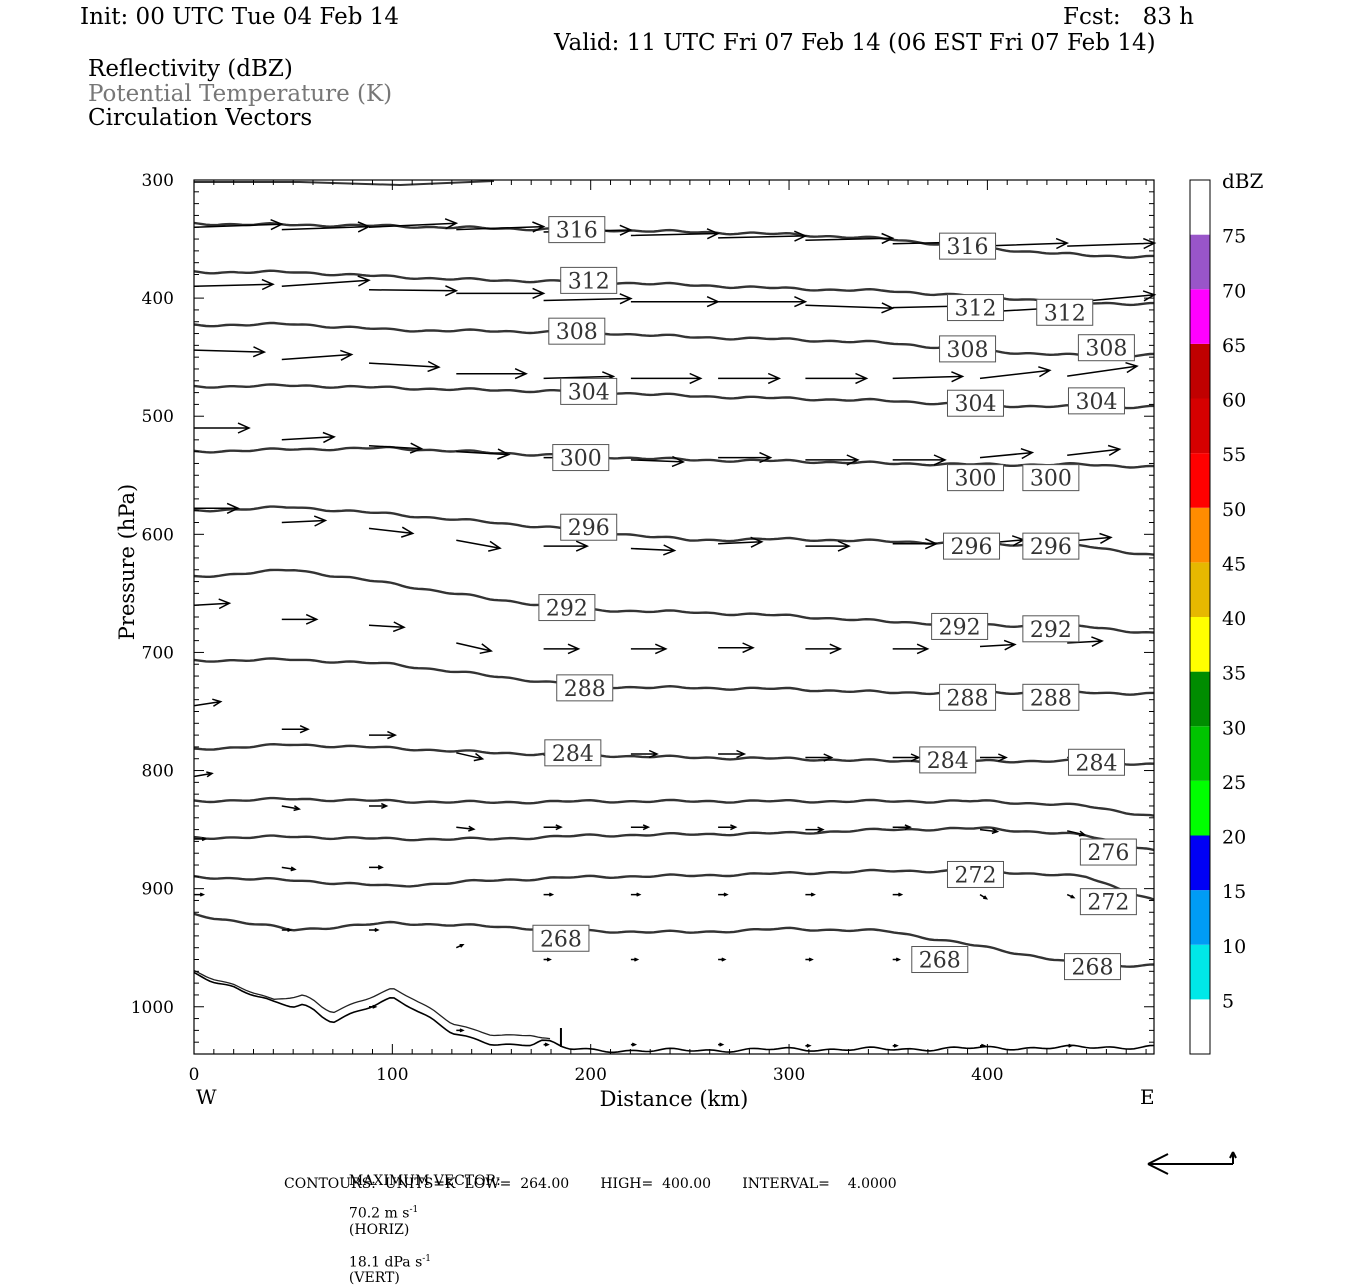 The height and width of the screenshot is (1286, 1350). Describe the element at coordinates (190, 69) in the screenshot. I see `field-reflectivity: Reflectivity (dBZ)` at that location.